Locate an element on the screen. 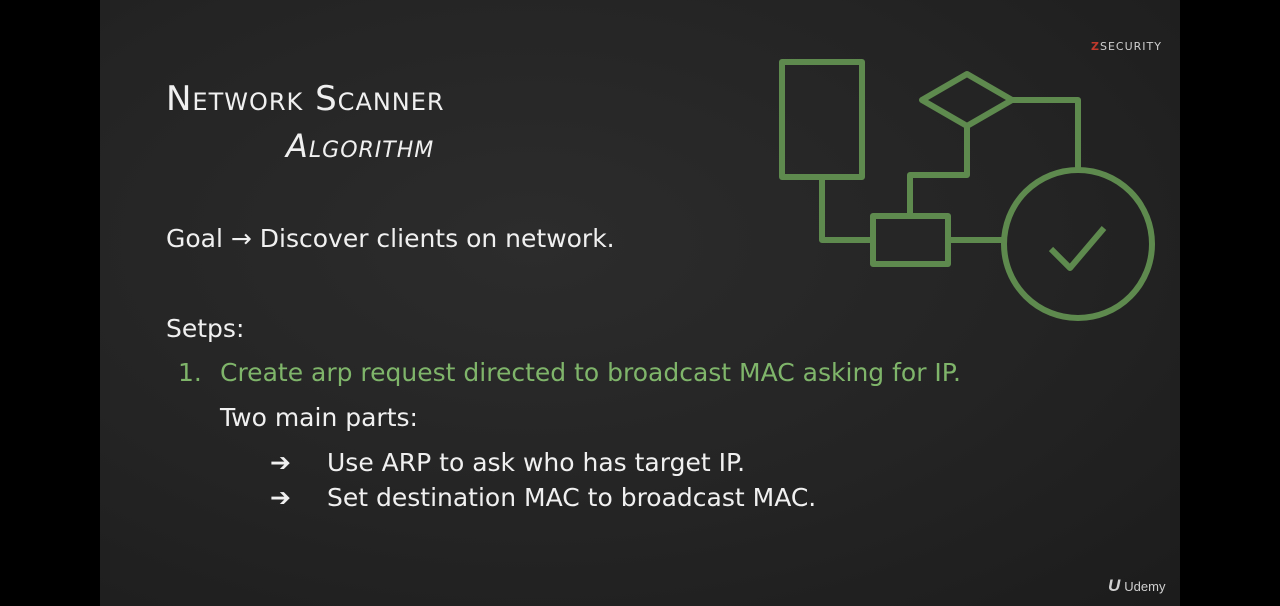 This screenshot has width=1280, height=606. flowchart-icon is located at coordinates (967, 190).